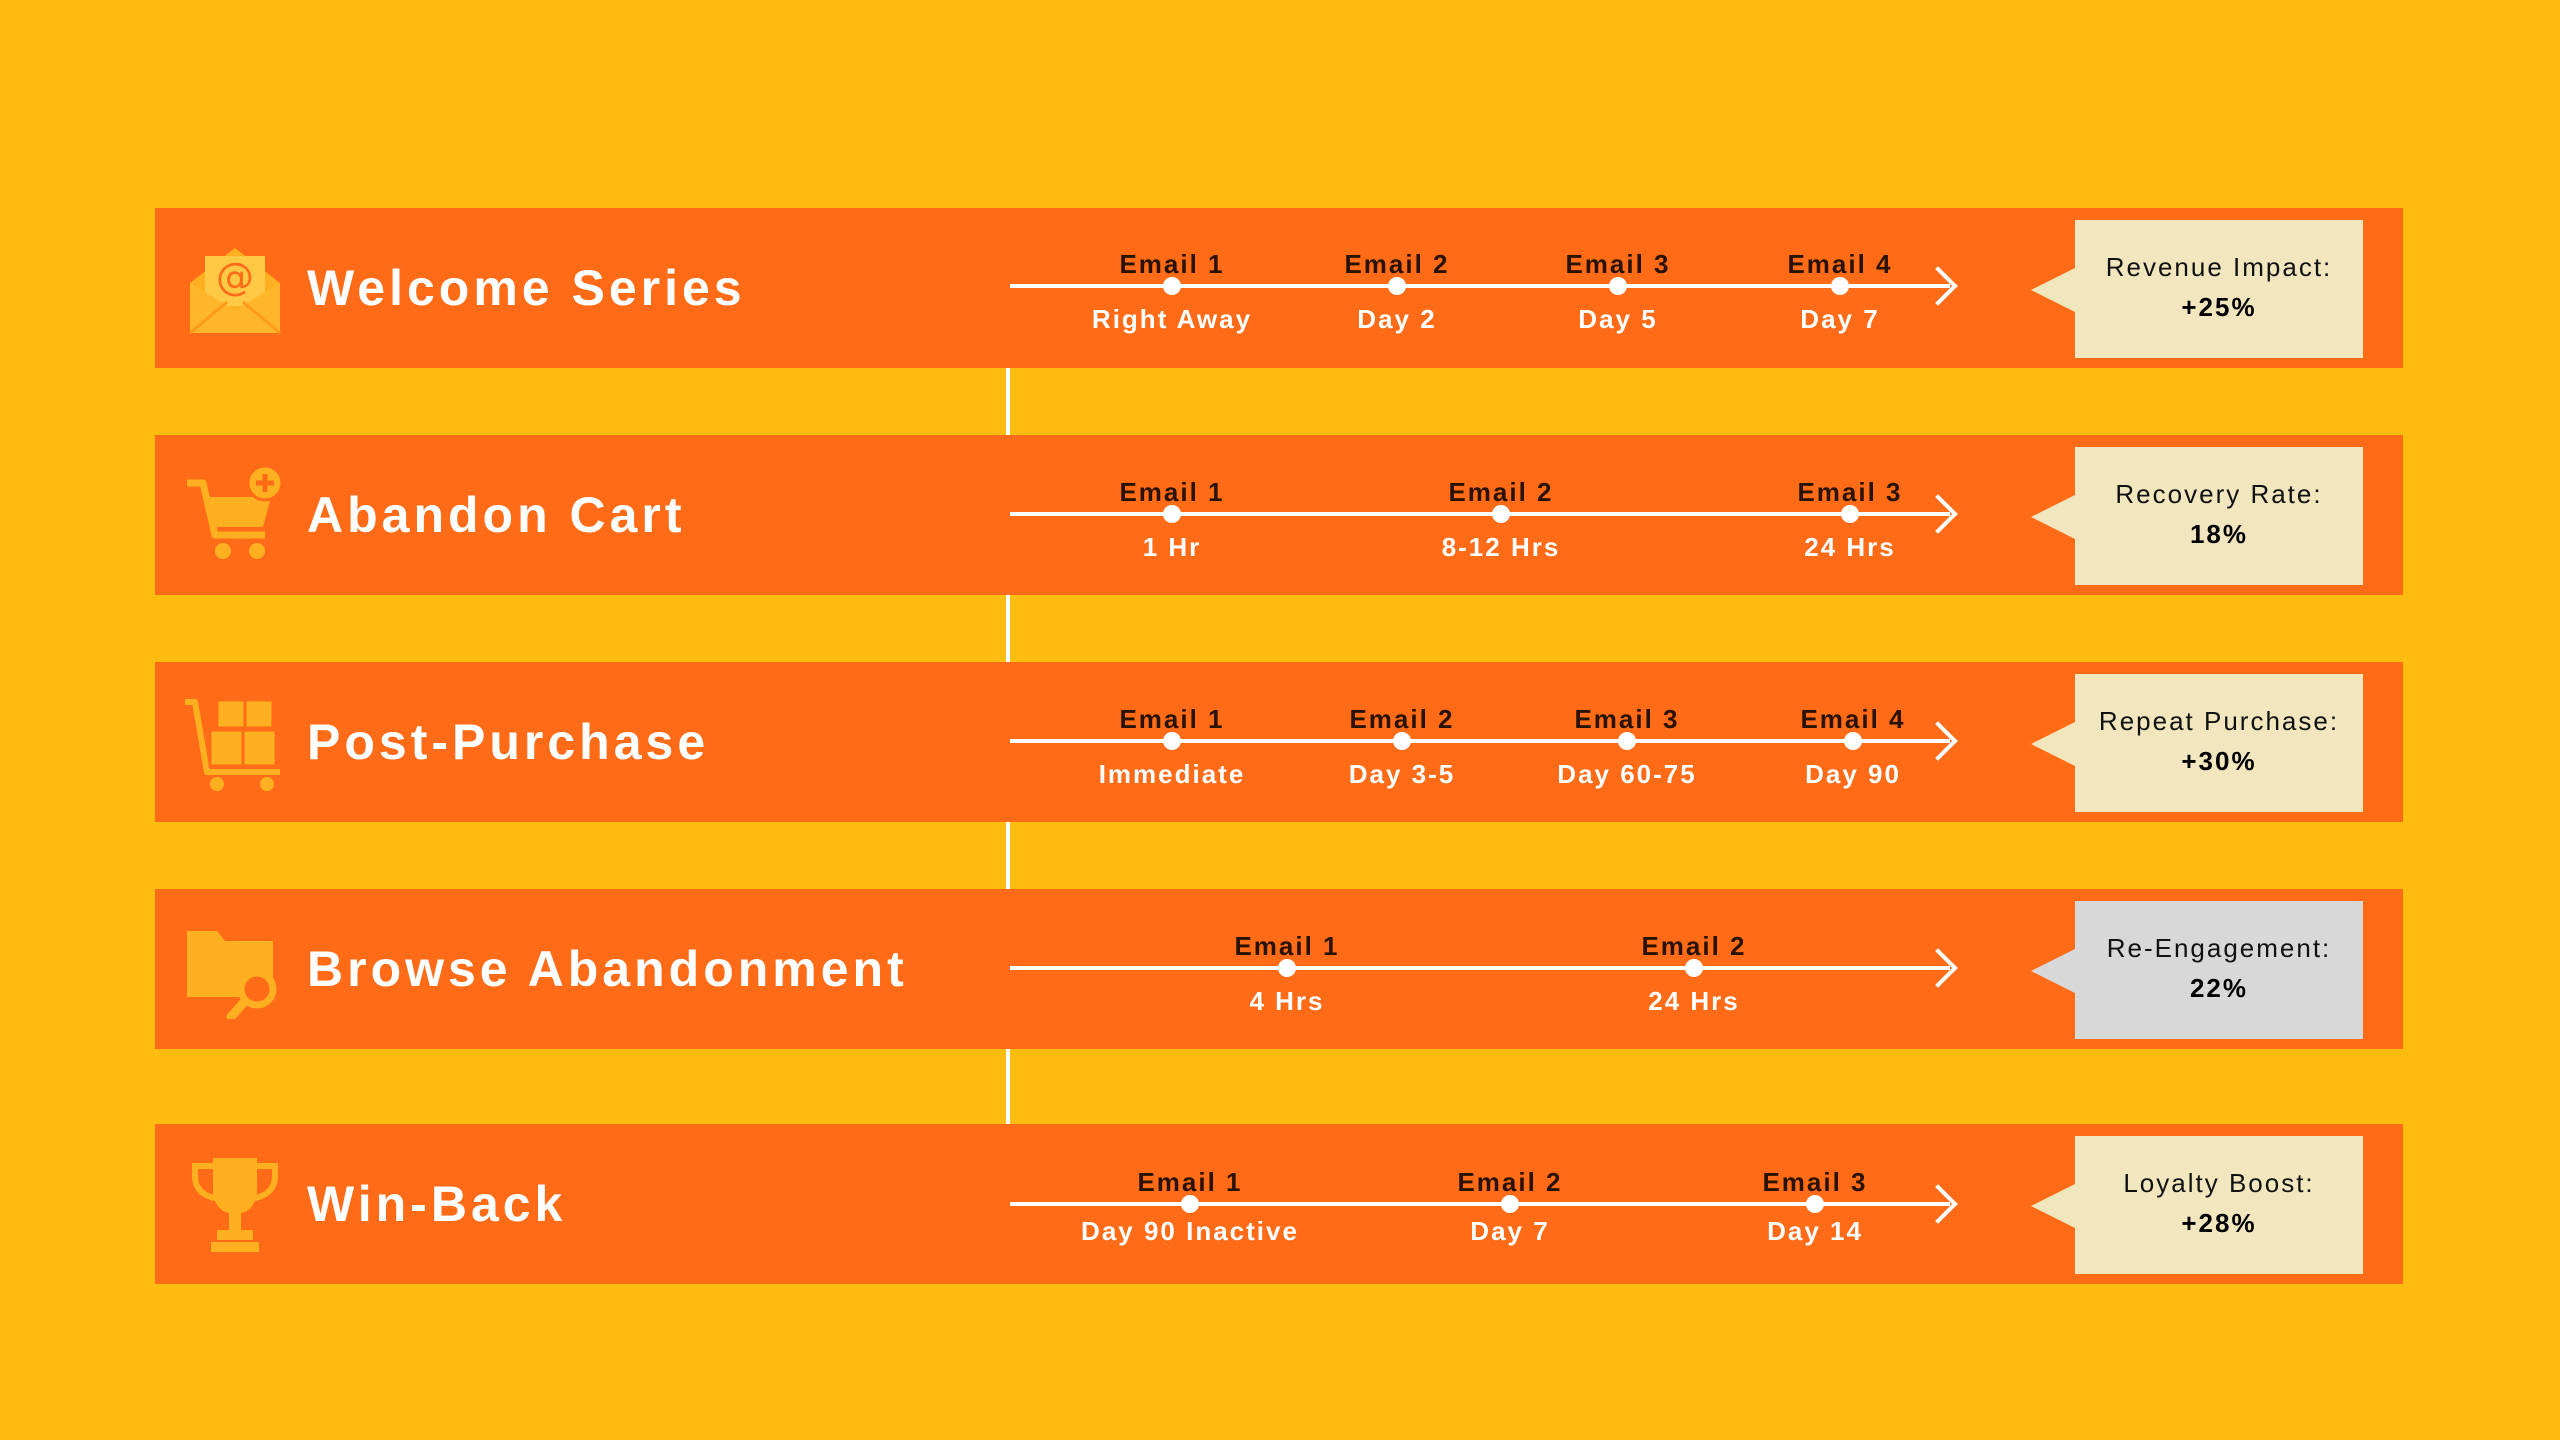 Image resolution: width=2560 pixels, height=1440 pixels. Describe the element at coordinates (2219, 760) in the screenshot. I see `metric-value: +30%` at that location.